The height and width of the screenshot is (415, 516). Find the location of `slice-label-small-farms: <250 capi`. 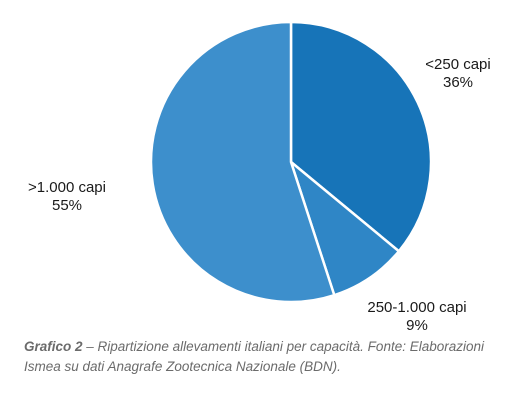

slice-label-small-farms: <250 capi is located at coordinates (457, 64).